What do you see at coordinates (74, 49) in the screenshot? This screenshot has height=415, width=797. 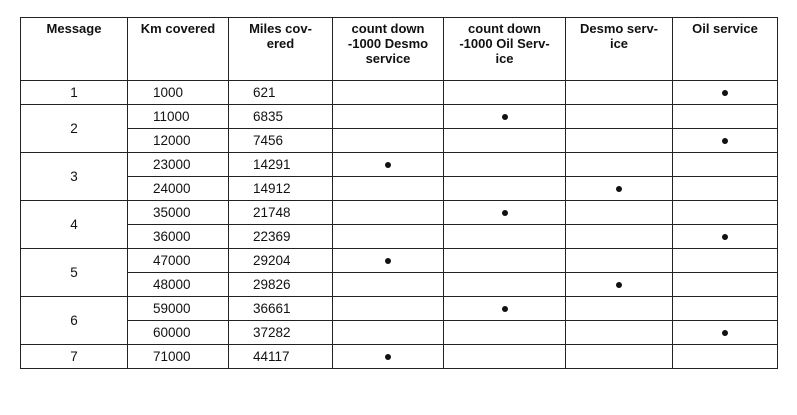 I see `column-header-message: Message` at bounding box center [74, 49].